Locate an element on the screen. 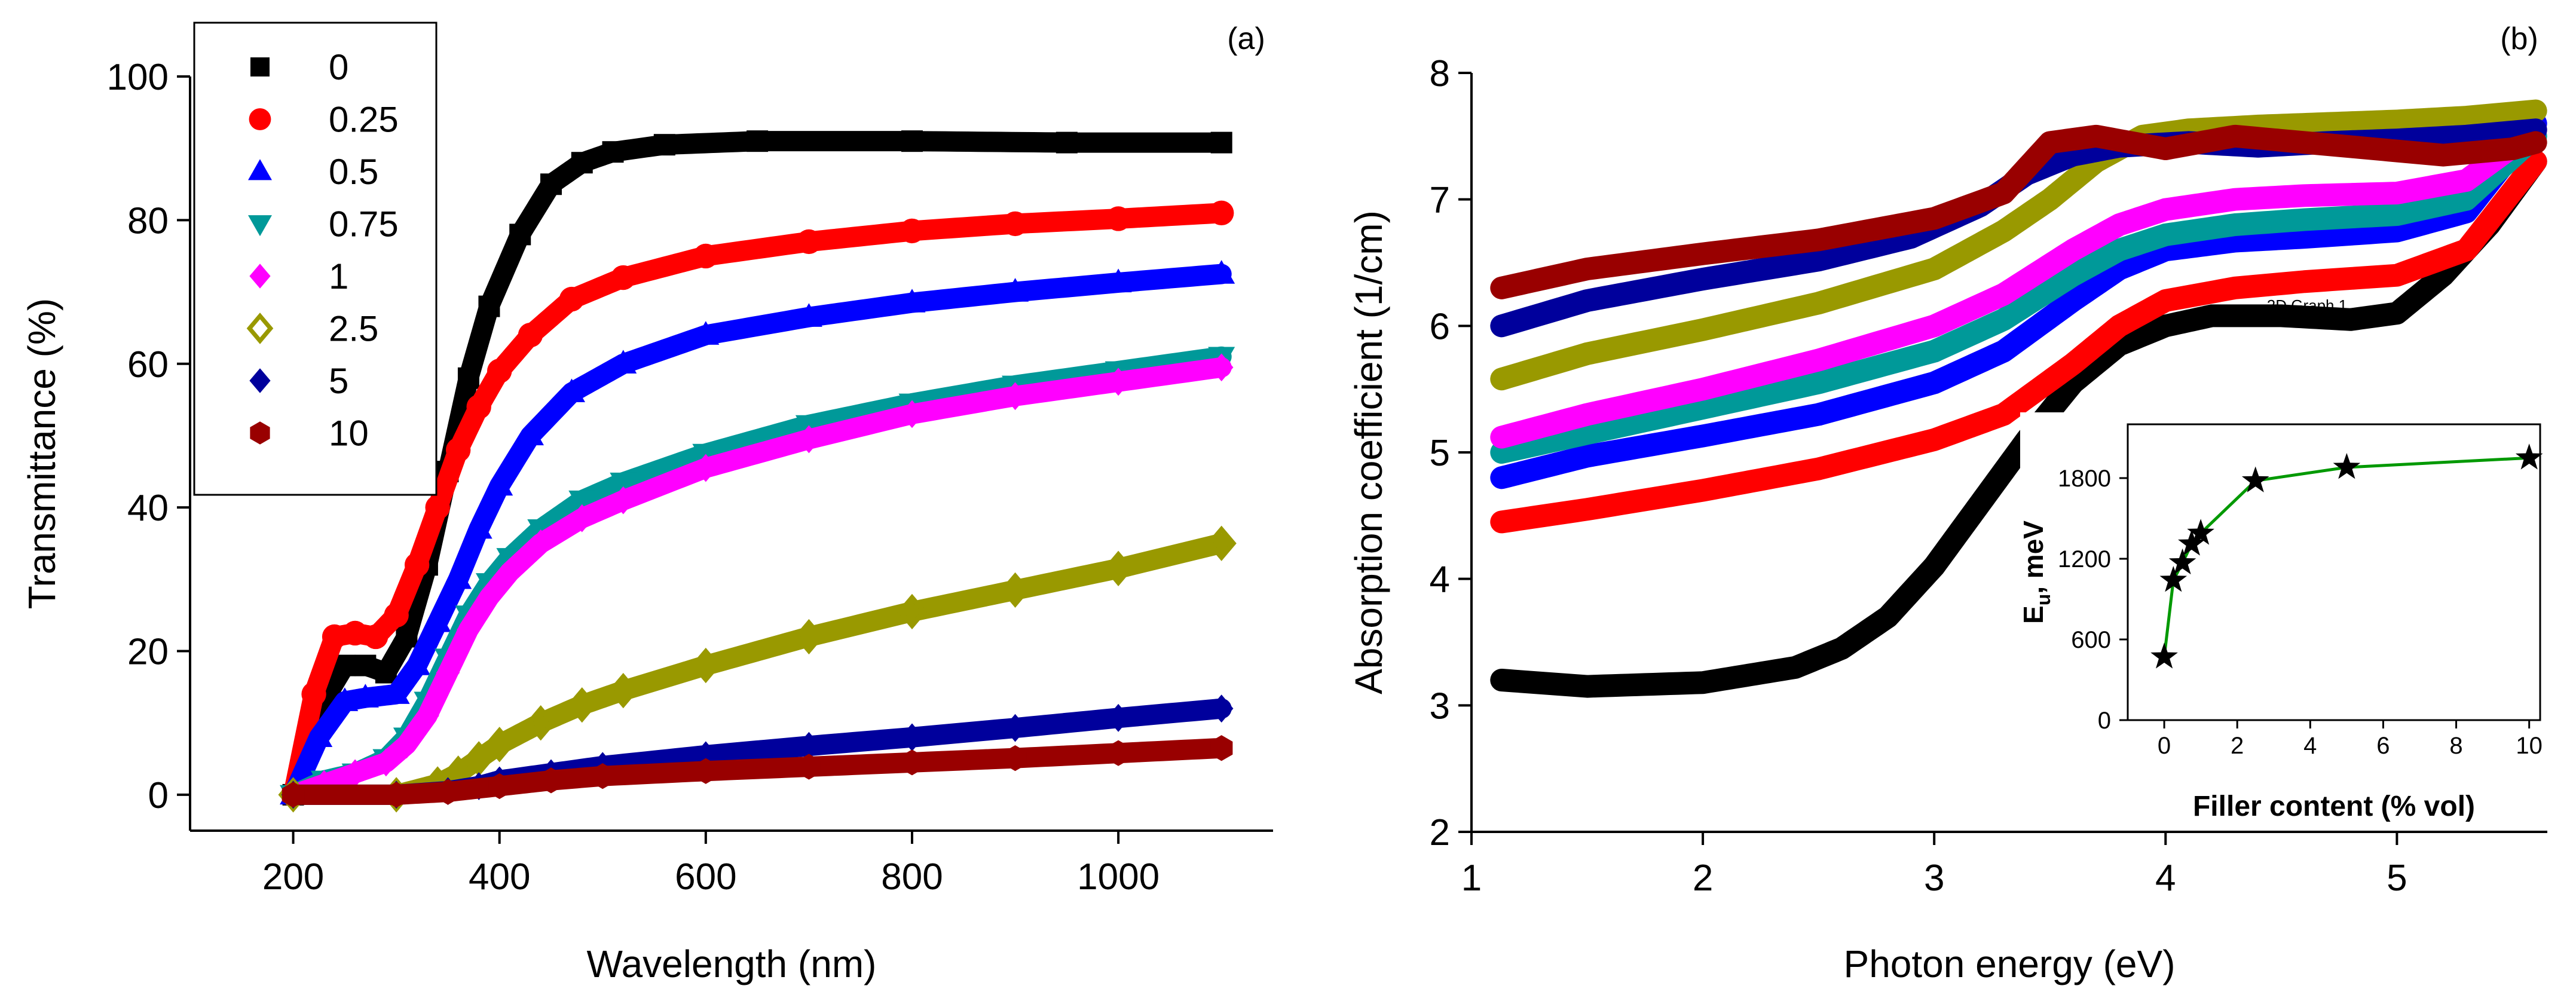 The image size is (2576, 998). y-tick-label: 2 is located at coordinates (1440, 833).